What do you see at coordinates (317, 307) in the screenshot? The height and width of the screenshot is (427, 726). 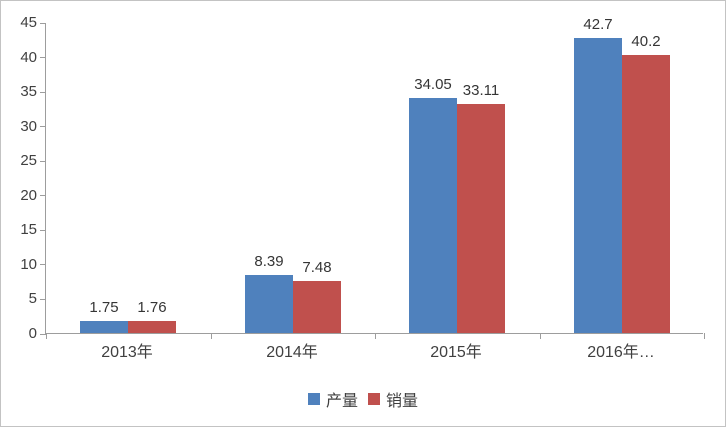 I see `bar-销量-2014年` at bounding box center [317, 307].